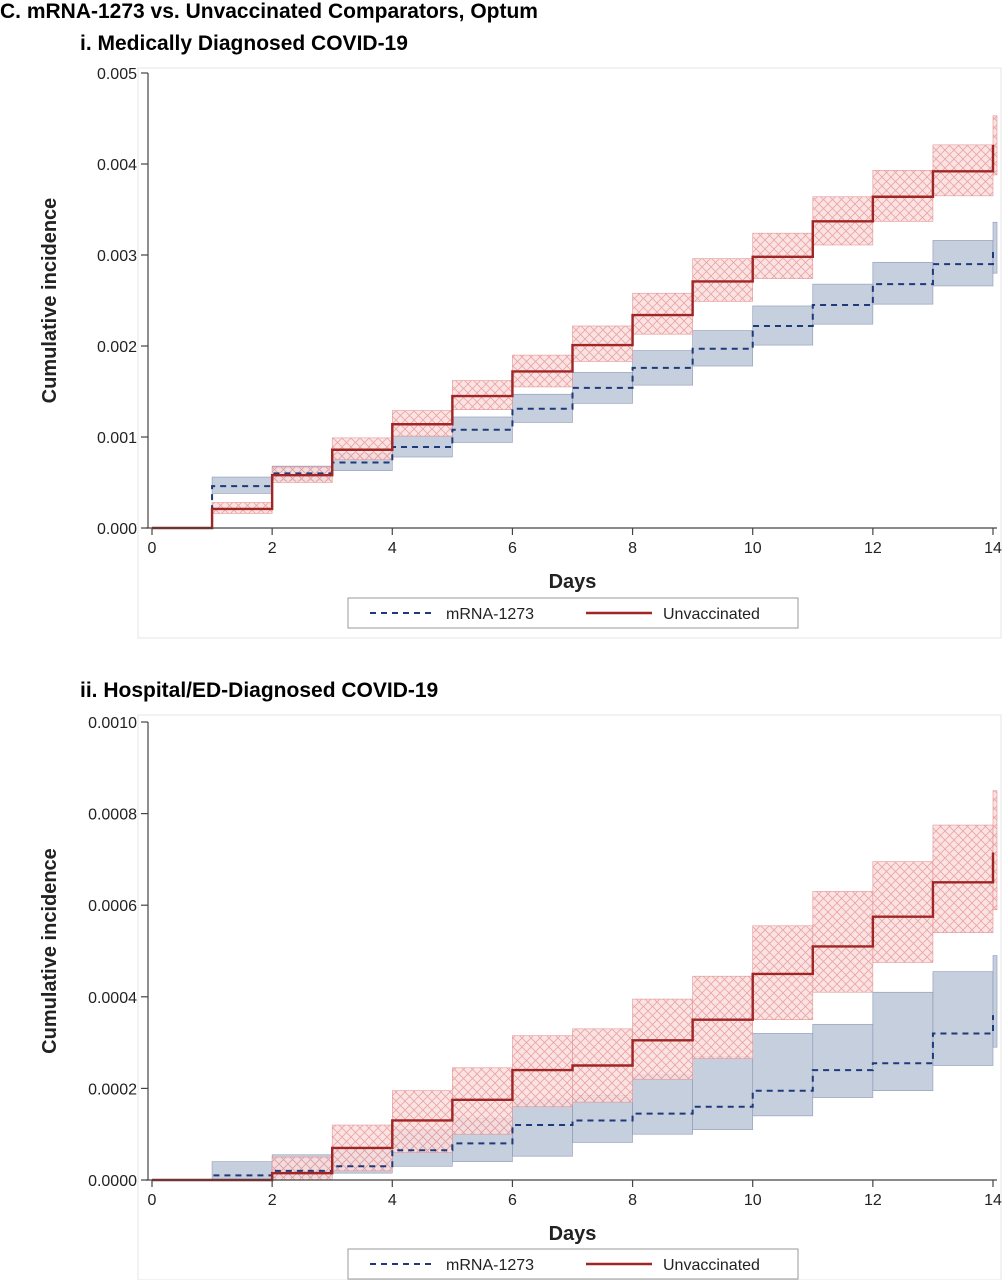 This screenshot has width=1002, height=1280. Describe the element at coordinates (112, 998) in the screenshot. I see `y-tick-label: 0.0004` at that location.